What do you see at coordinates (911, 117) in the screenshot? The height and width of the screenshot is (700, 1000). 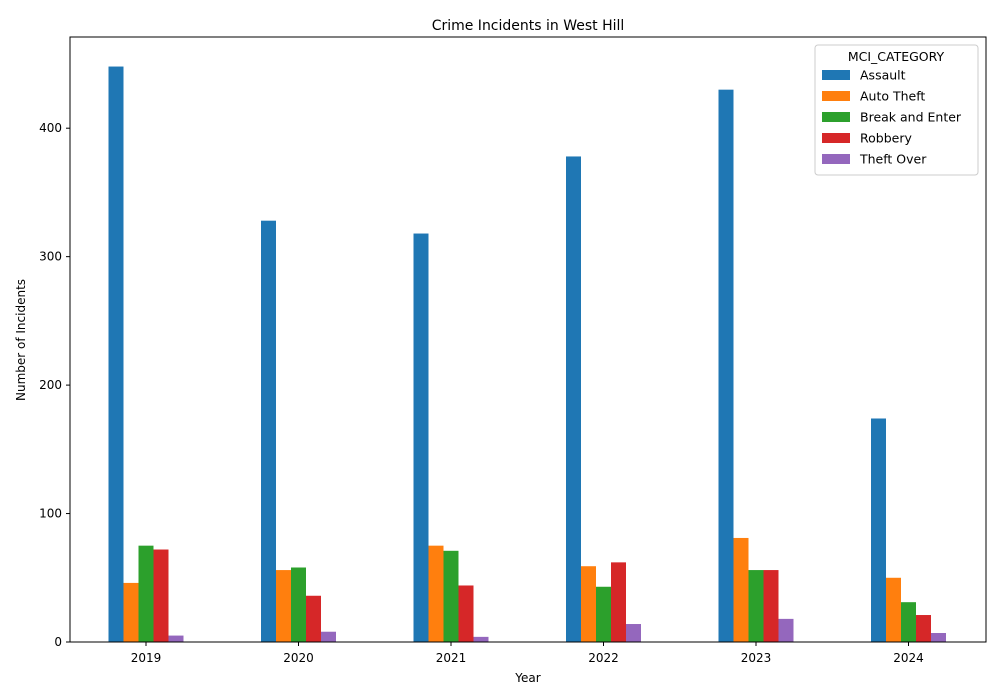 I see `legend-label: Break and Enter` at bounding box center [911, 117].